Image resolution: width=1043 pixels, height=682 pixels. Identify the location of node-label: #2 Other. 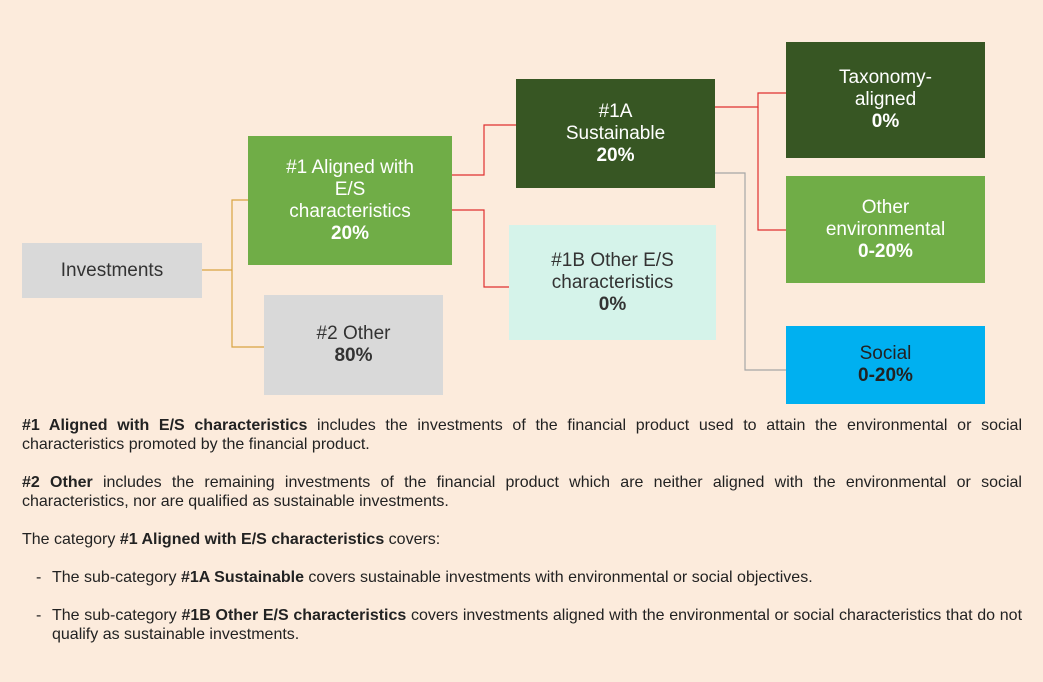
(353, 333).